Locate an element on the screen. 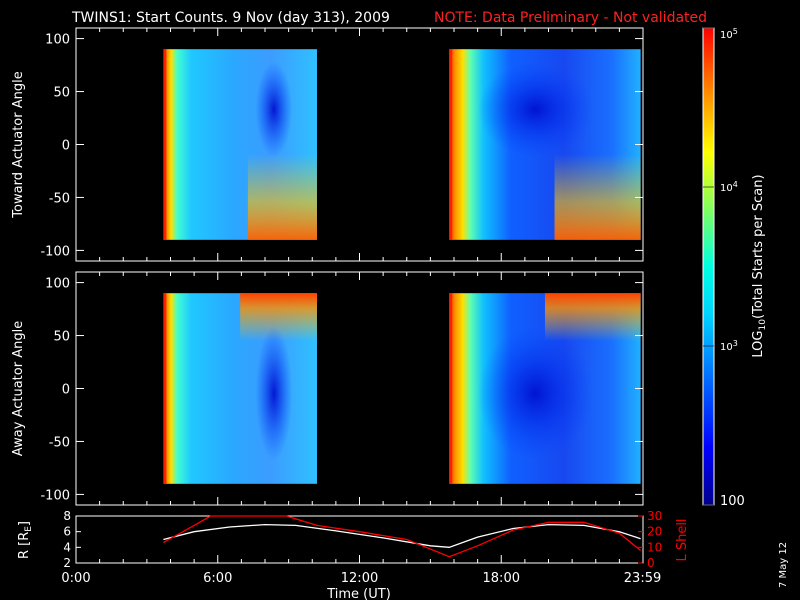 Image resolution: width=800 pixels, height=600 pixels. orbit-series-r is located at coordinates (402, 535).